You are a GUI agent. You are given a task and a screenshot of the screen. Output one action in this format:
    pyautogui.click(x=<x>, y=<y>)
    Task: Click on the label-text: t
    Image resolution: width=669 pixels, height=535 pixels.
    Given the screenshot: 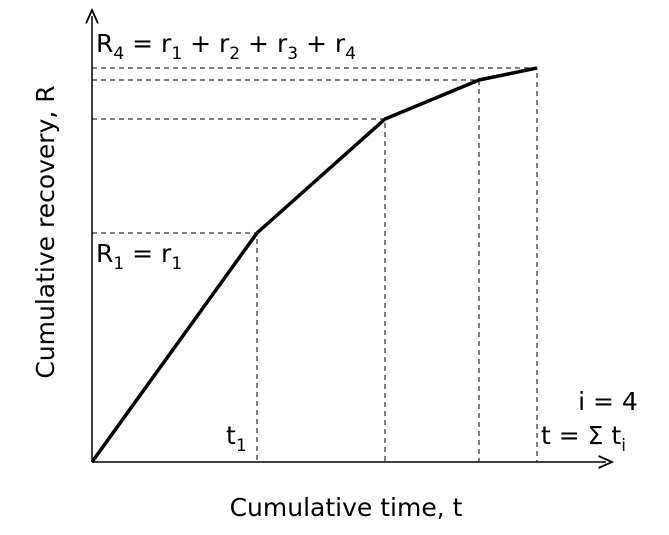 What is the action you would take?
    pyautogui.click(x=231, y=435)
    